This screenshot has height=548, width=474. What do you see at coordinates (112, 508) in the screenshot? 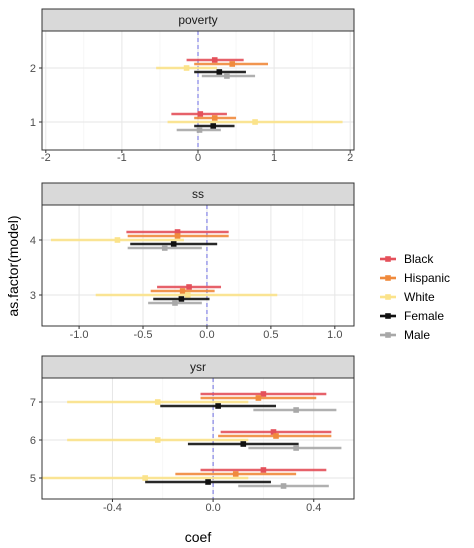
I see `x-tick-label: -0.4` at bounding box center [112, 508].